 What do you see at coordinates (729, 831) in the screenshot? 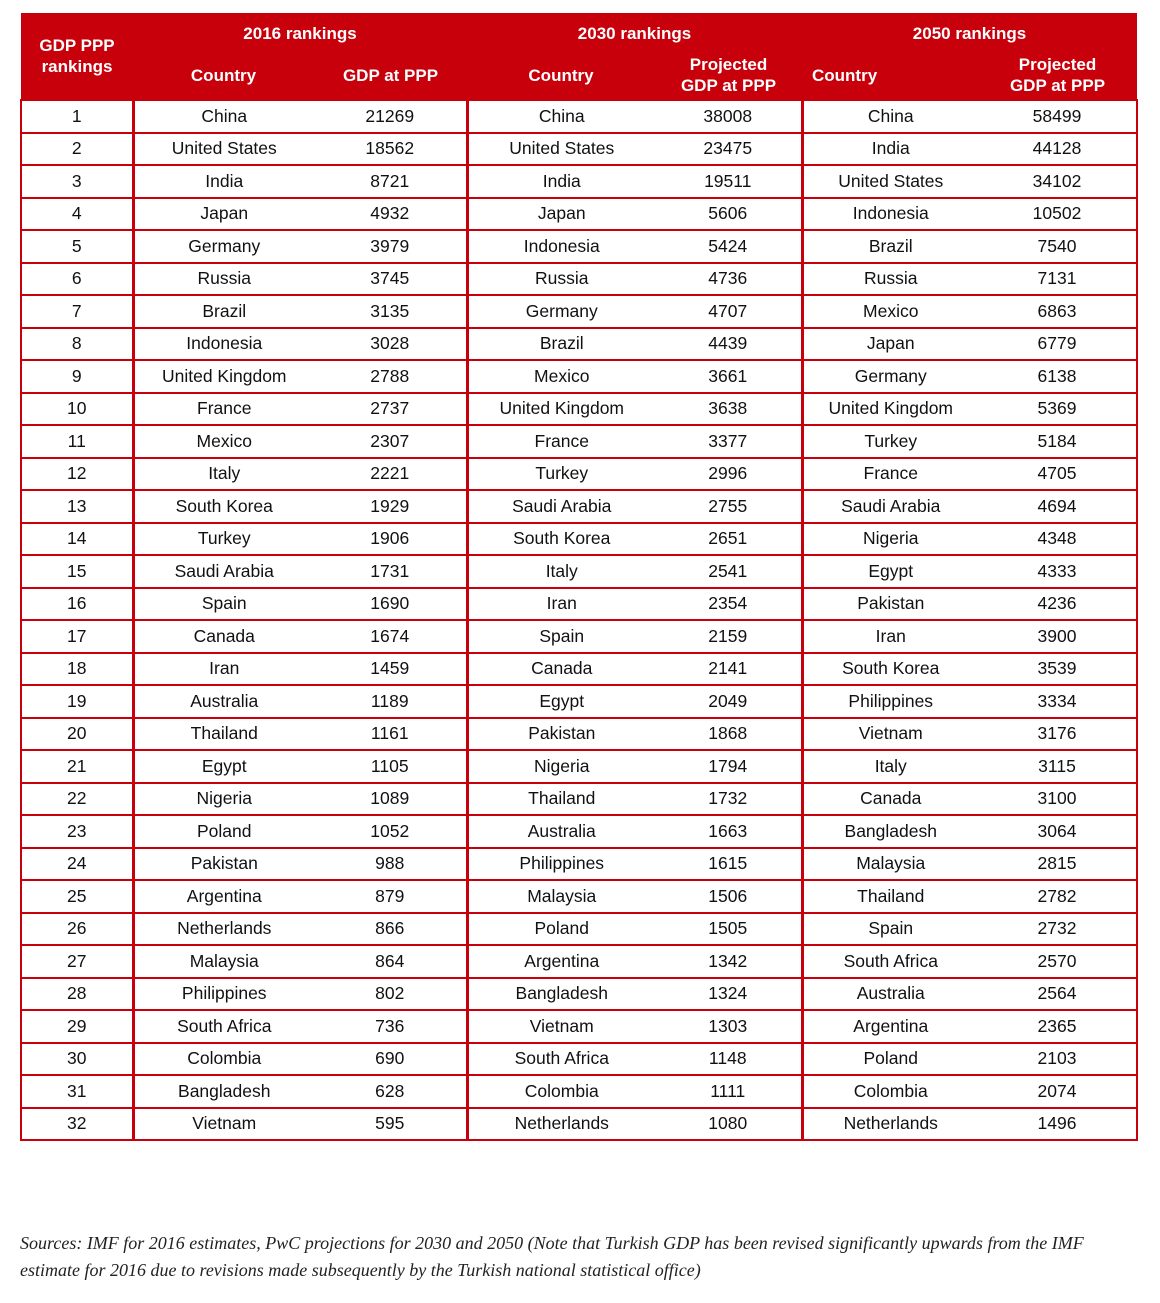
I see `gdp-2030-cell: 1663` at bounding box center [729, 831].